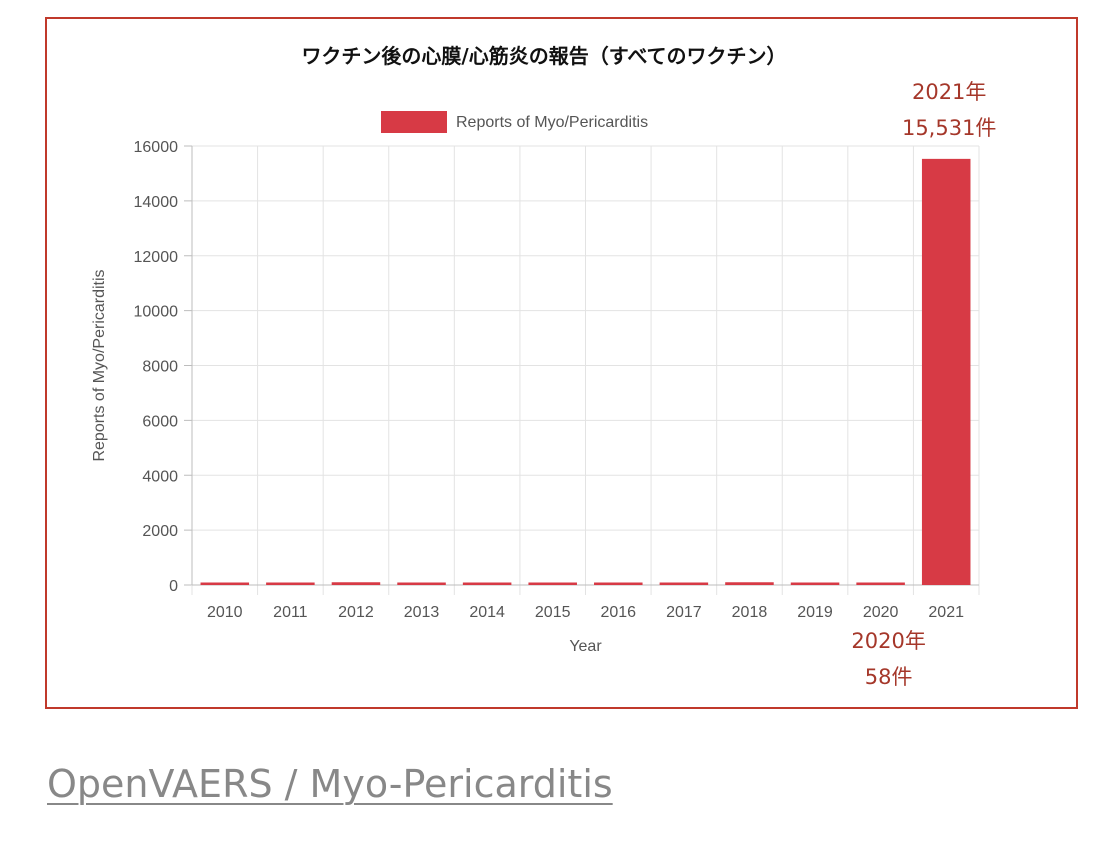  Describe the element at coordinates (487, 583) in the screenshot. I see `bar-2014` at that location.